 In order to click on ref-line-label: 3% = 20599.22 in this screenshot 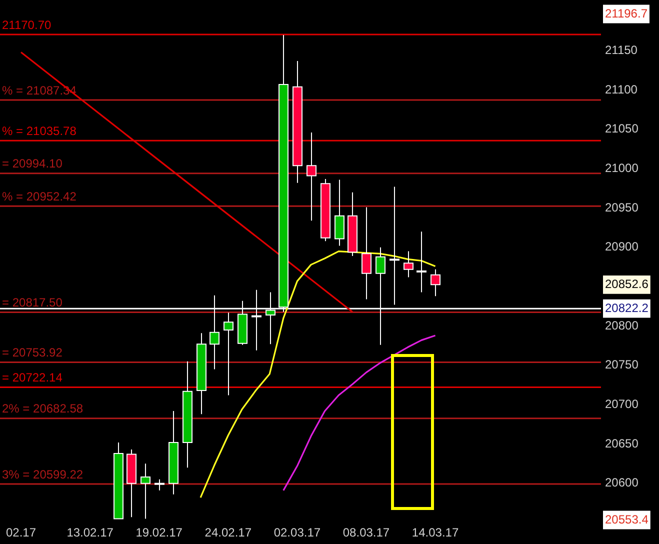, I will do `click(43, 474)`.